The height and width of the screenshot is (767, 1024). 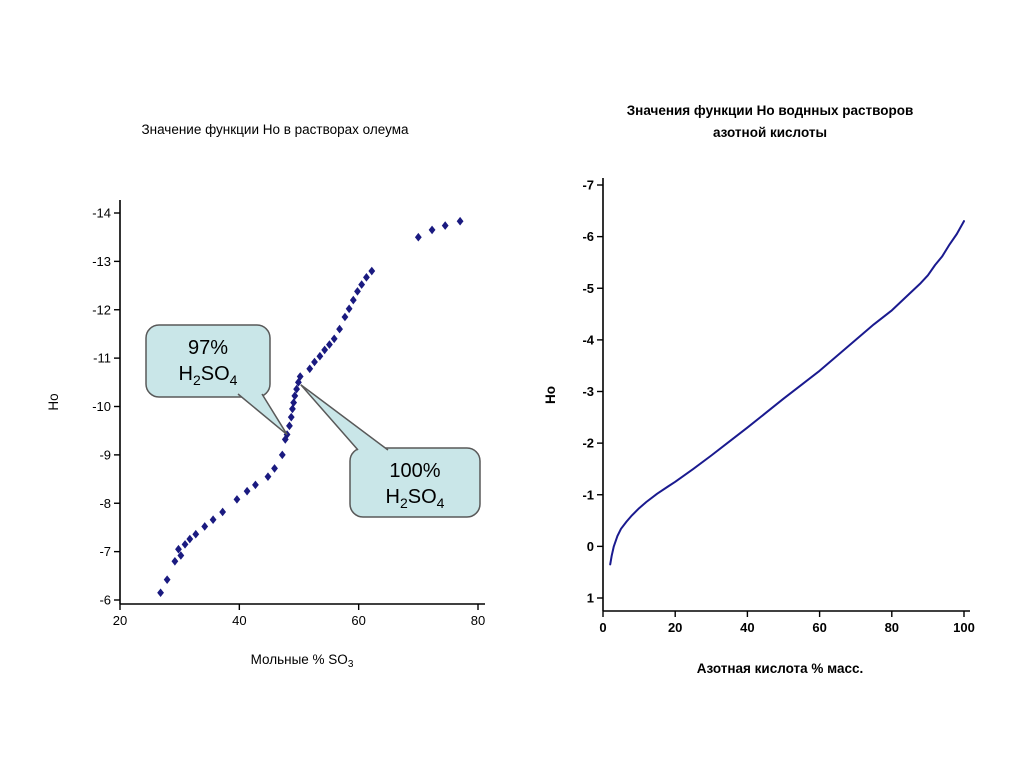 What do you see at coordinates (105, 503) in the screenshot?
I see `y-tick-label: -8` at bounding box center [105, 503].